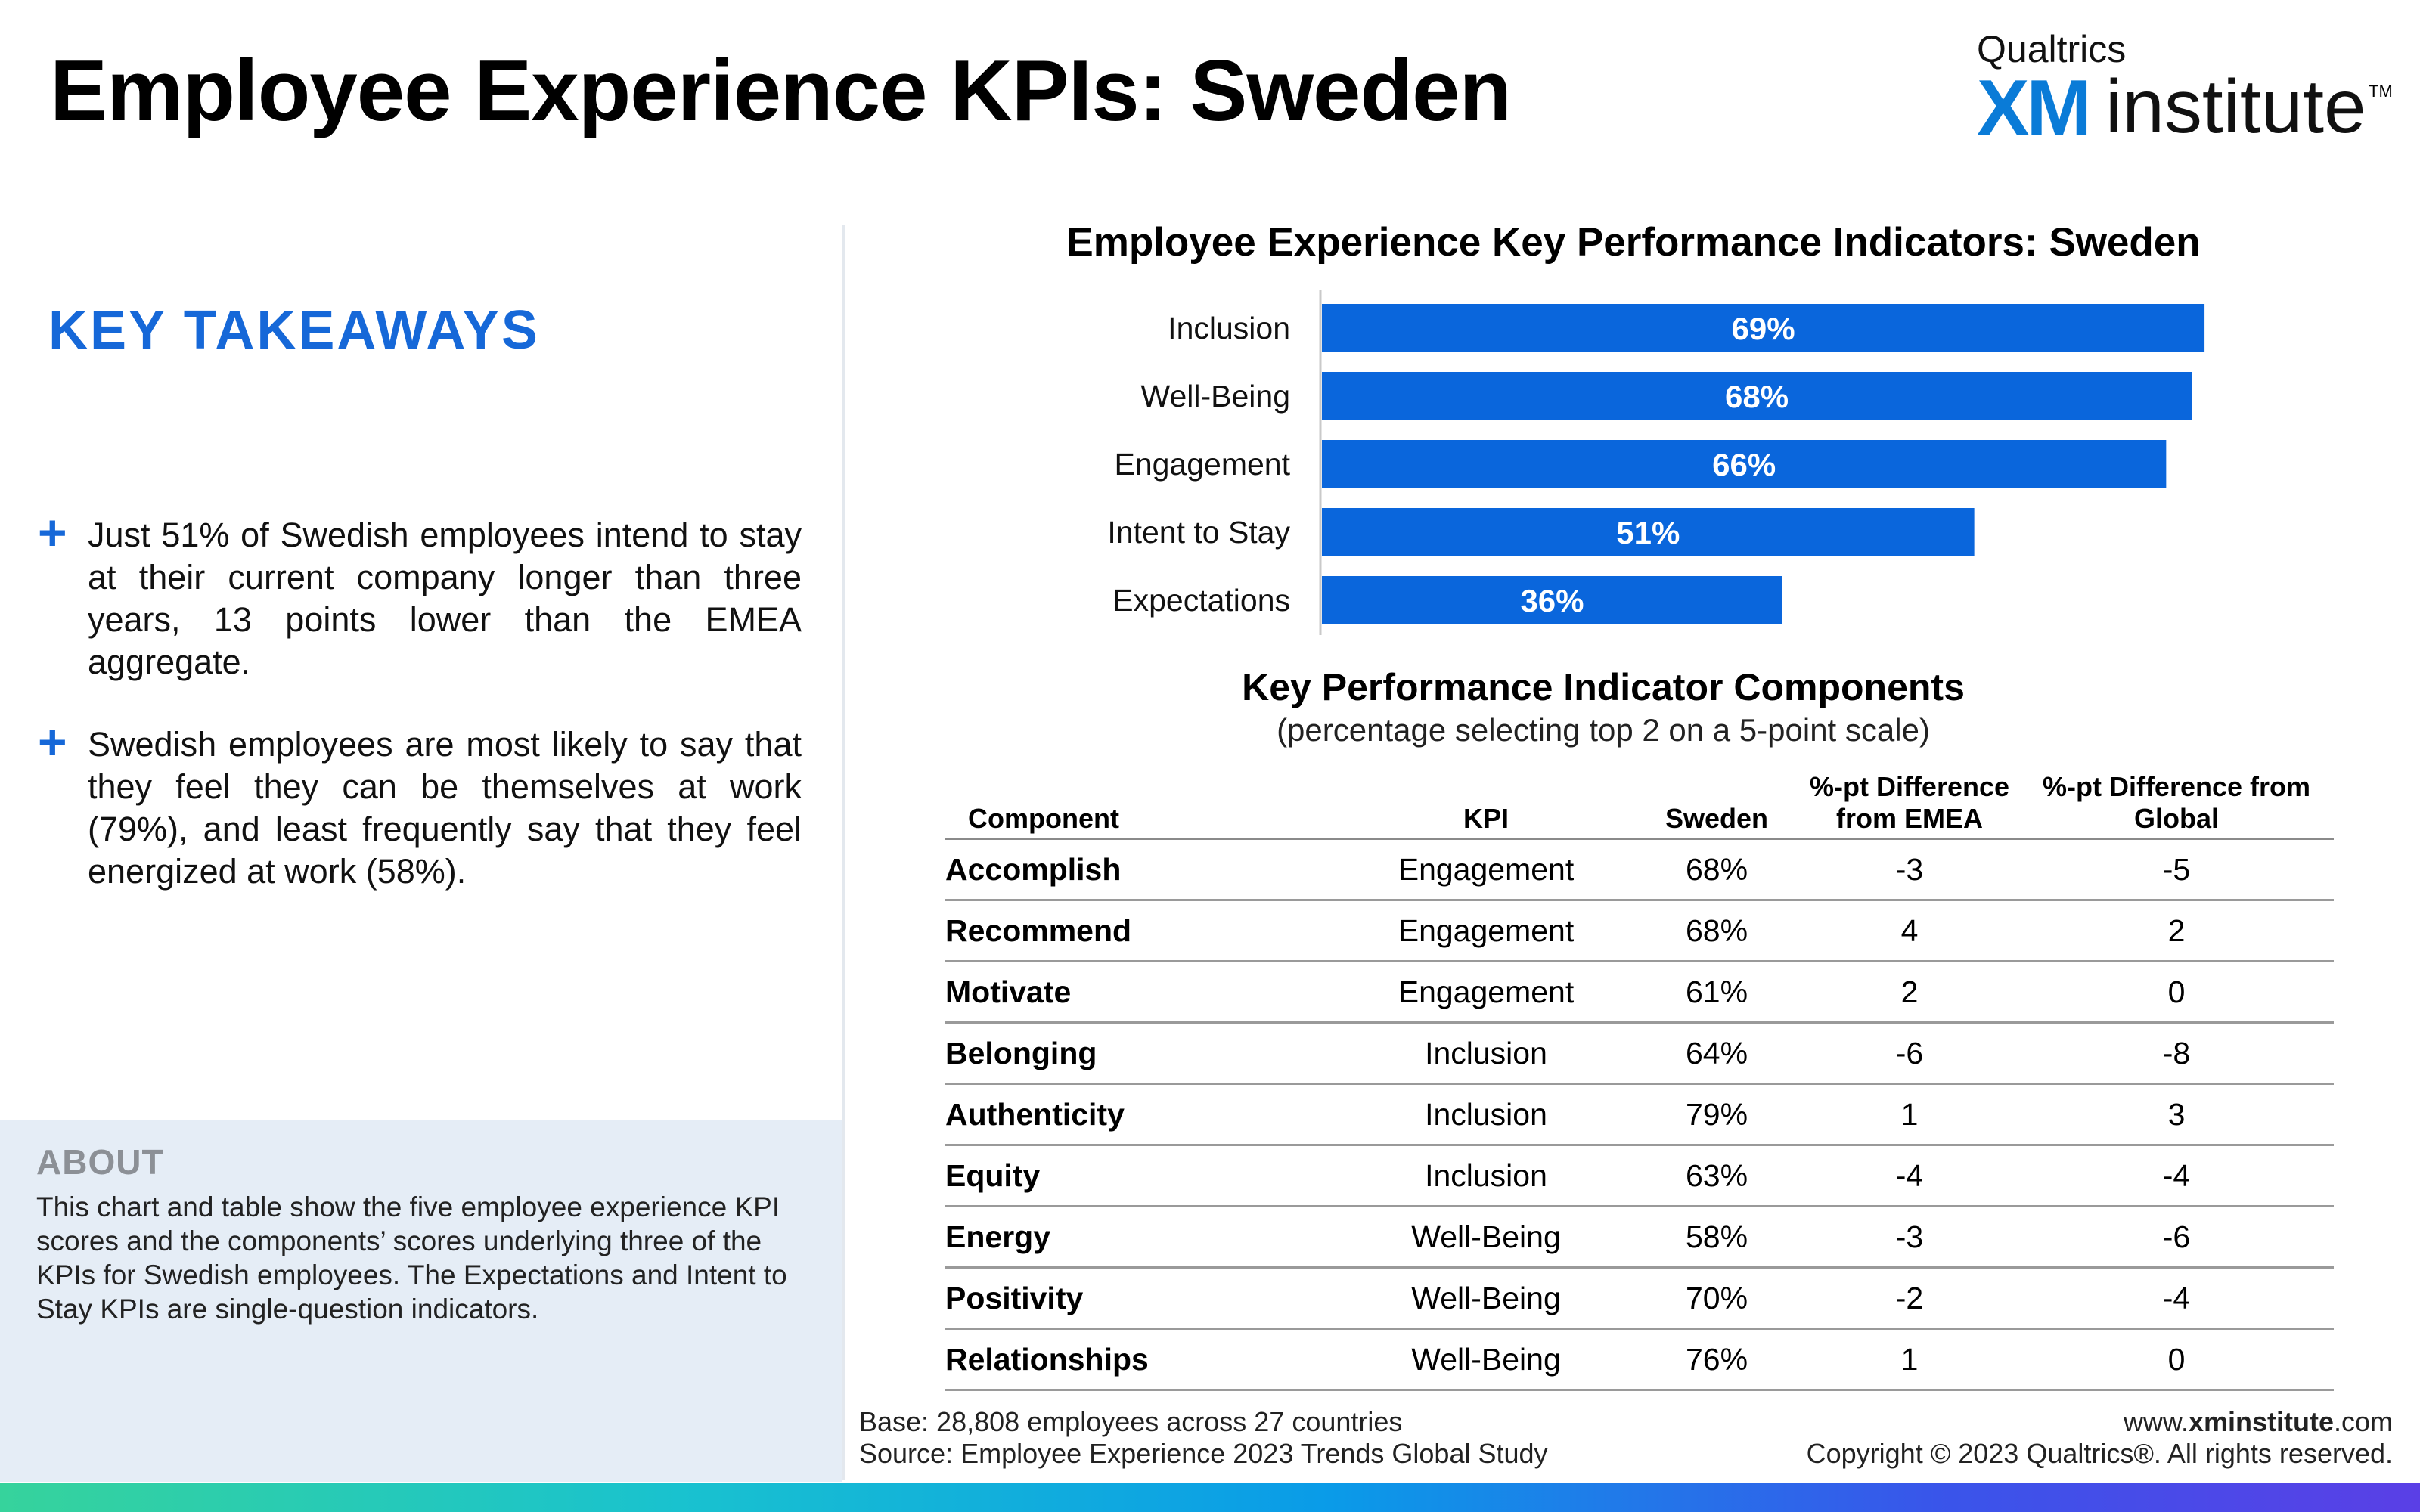 This screenshot has width=2420, height=1512. What do you see at coordinates (1142, 806) in the screenshot?
I see `header-component: Component` at bounding box center [1142, 806].